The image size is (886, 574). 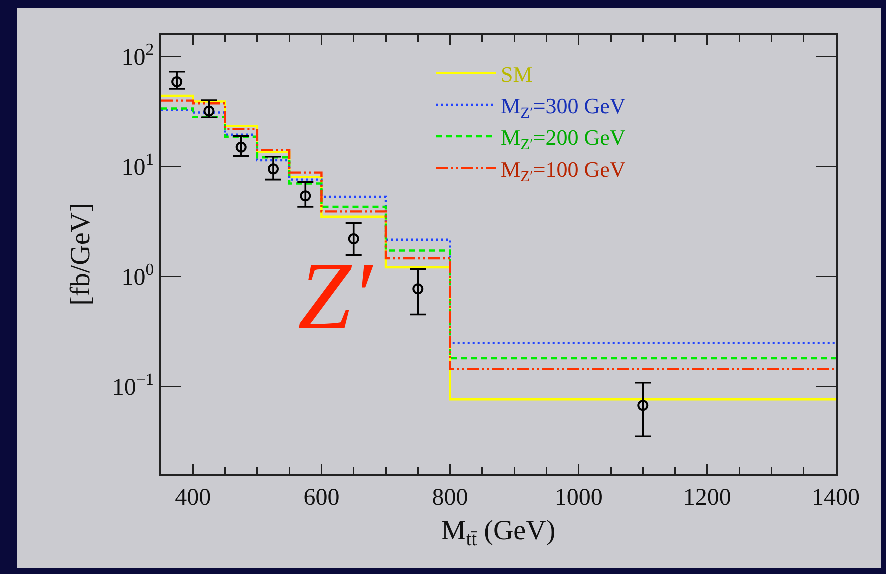 What do you see at coordinates (836, 497) in the screenshot?
I see `x-tick-label: 1400` at bounding box center [836, 497].